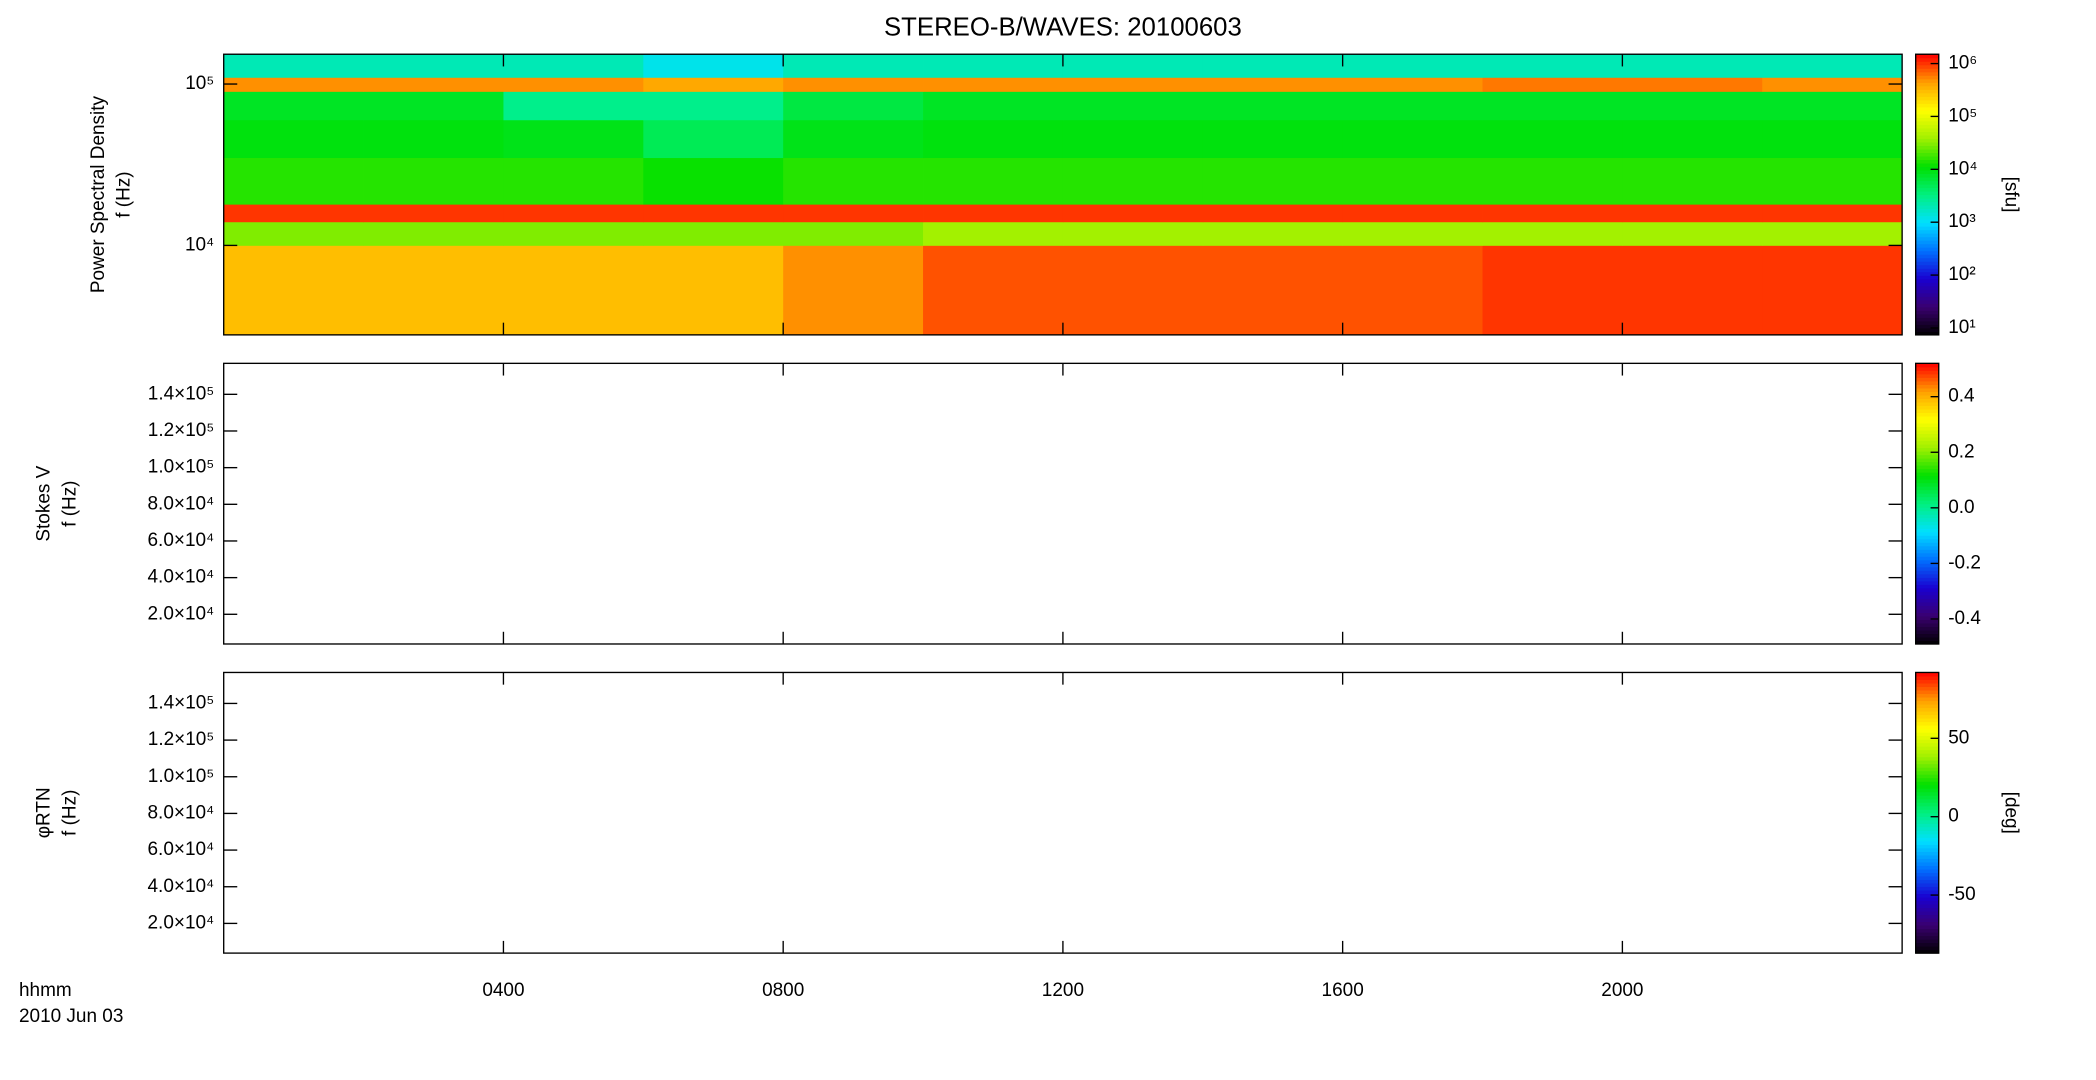 The width and height of the screenshot is (2096, 1080). Describe the element at coordinates (1961, 451) in the screenshot. I see `colorbar-tick-label: 0.2` at that location.